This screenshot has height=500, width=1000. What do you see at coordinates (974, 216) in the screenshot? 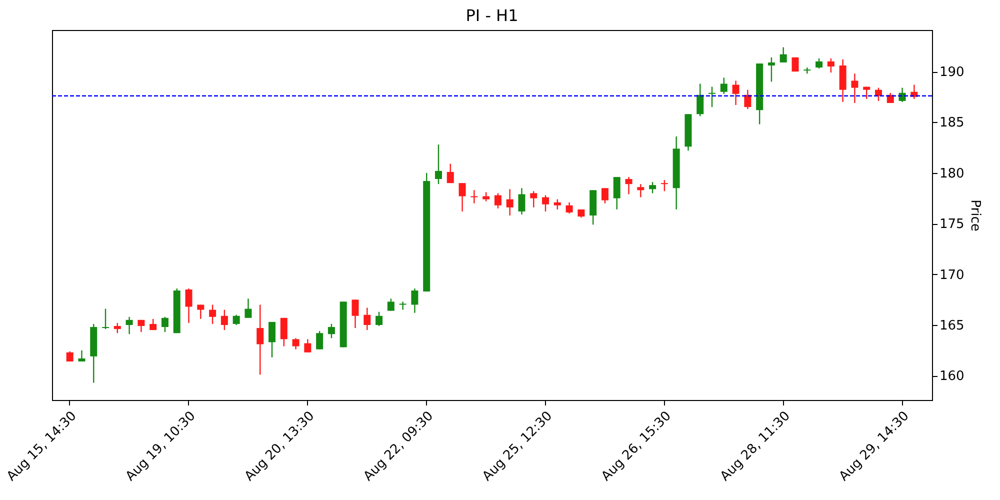
I see `y-axis-title: Price` at bounding box center [974, 216].